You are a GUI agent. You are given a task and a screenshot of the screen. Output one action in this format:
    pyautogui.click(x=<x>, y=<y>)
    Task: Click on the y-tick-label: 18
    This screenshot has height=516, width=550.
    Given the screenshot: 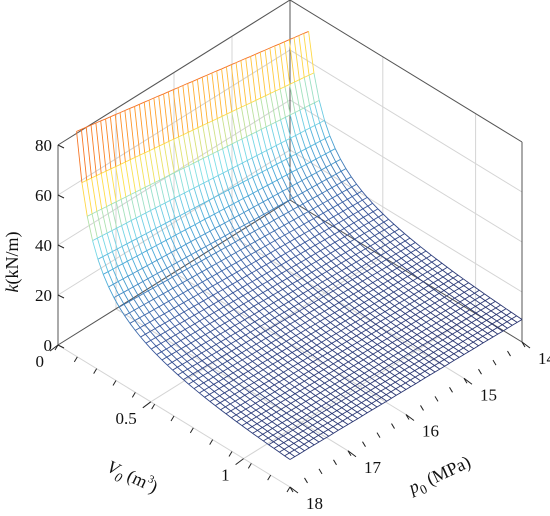 What is the action you would take?
    pyautogui.click(x=314, y=503)
    